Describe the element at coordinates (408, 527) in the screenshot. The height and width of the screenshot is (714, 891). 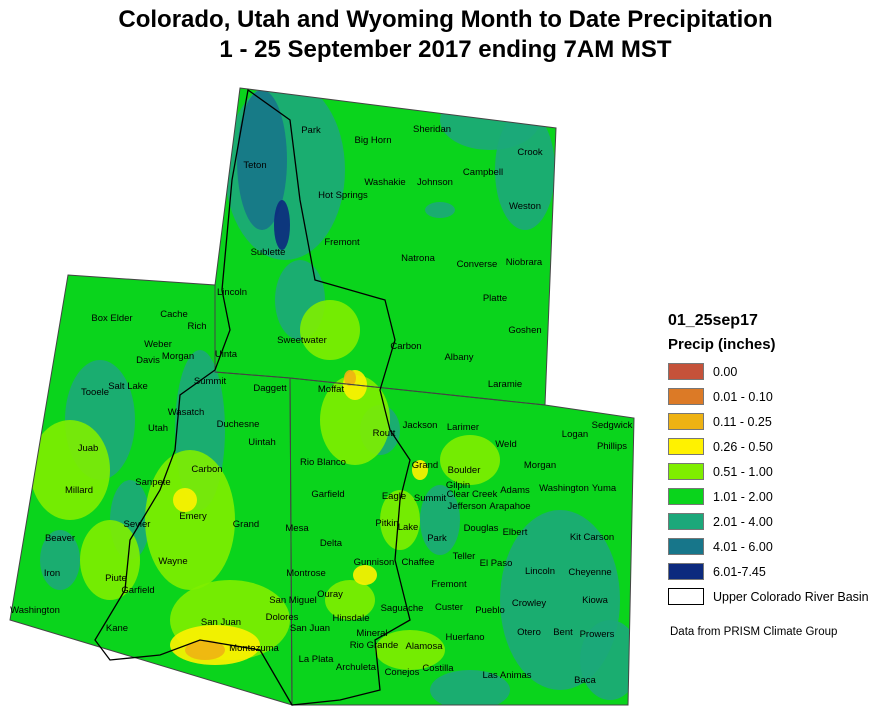
I see `county-label: Lake` at that location.